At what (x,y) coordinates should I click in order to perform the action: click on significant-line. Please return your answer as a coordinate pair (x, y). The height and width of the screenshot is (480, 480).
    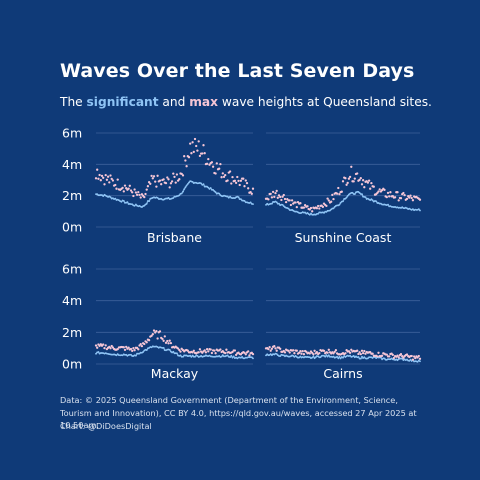
    Looking at the image, I should click on (174, 194).